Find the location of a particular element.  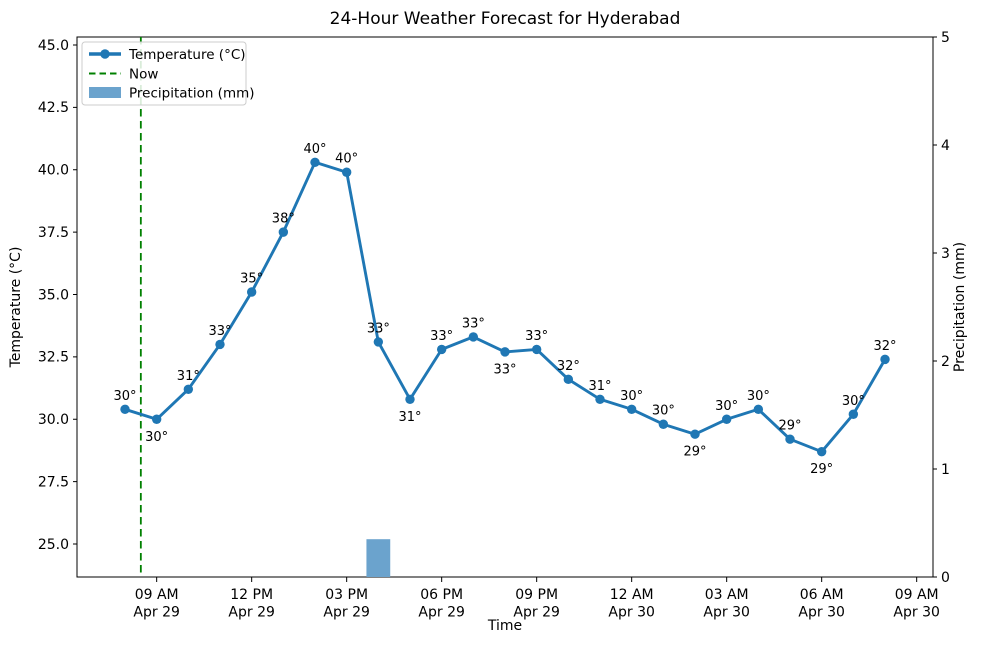

y-axis-label-left: Temperature (°C) is located at coordinates (16, 308).